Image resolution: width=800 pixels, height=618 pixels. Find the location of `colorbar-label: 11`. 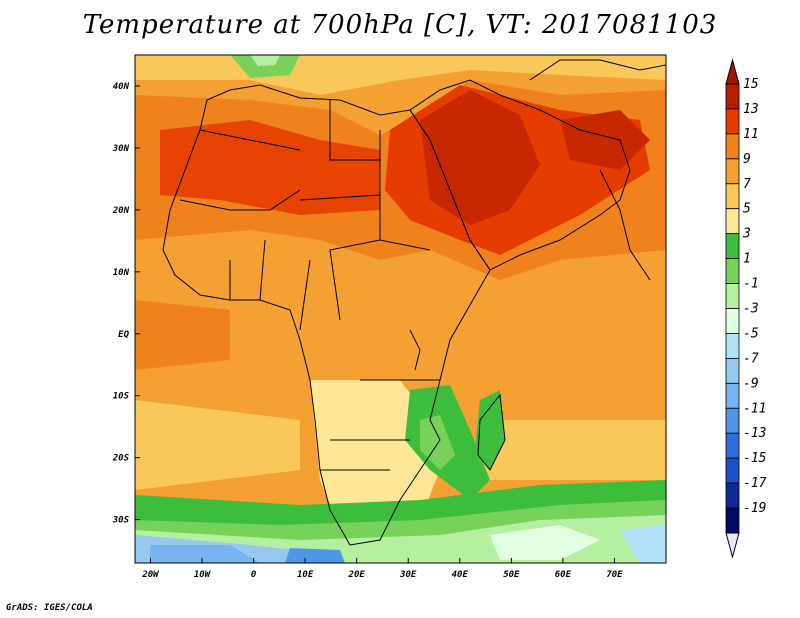

colorbar-label: 11 is located at coordinates (751, 134).